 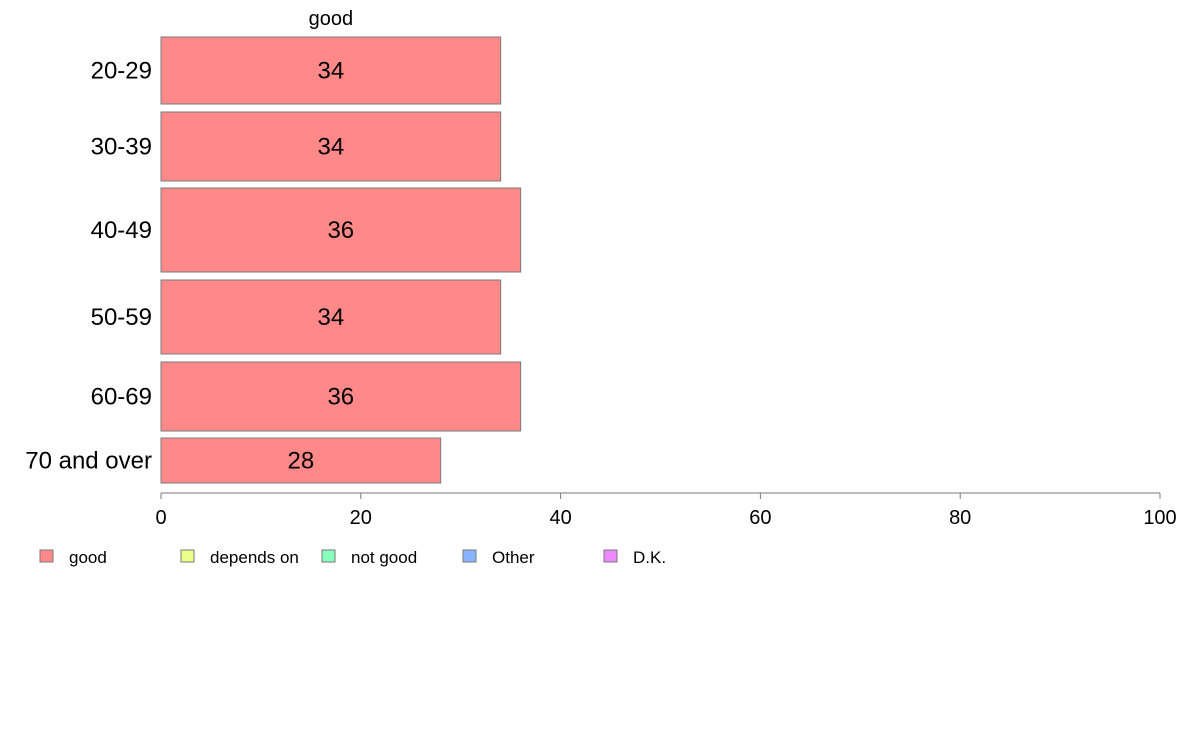 What do you see at coordinates (361, 518) in the screenshot?
I see `x-tick-label: 20` at bounding box center [361, 518].